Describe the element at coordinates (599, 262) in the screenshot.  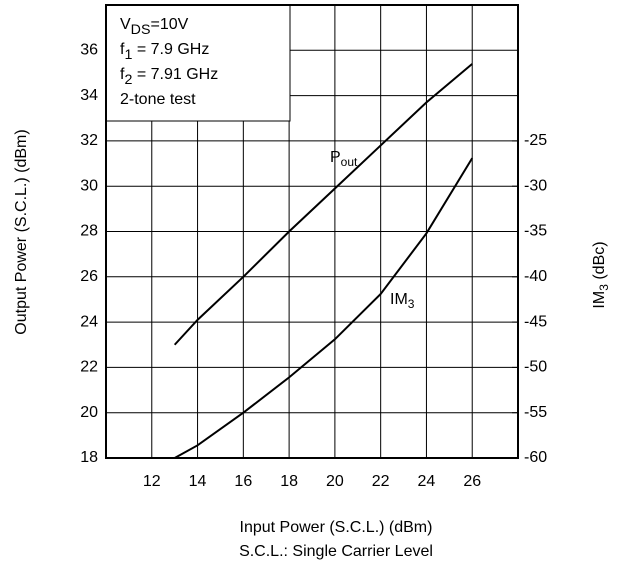
I see `y2-axis-label-rest: (dBc)` at that location.